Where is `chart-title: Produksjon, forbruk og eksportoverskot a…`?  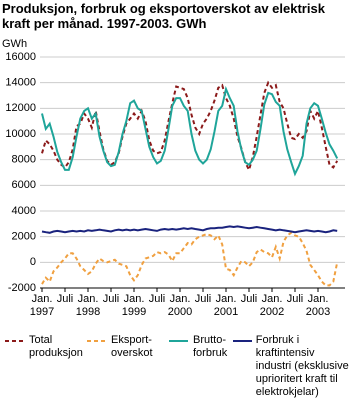 chart-title: Produksjon, forbruk og eksportoverskot a… is located at coordinates (163, 16).